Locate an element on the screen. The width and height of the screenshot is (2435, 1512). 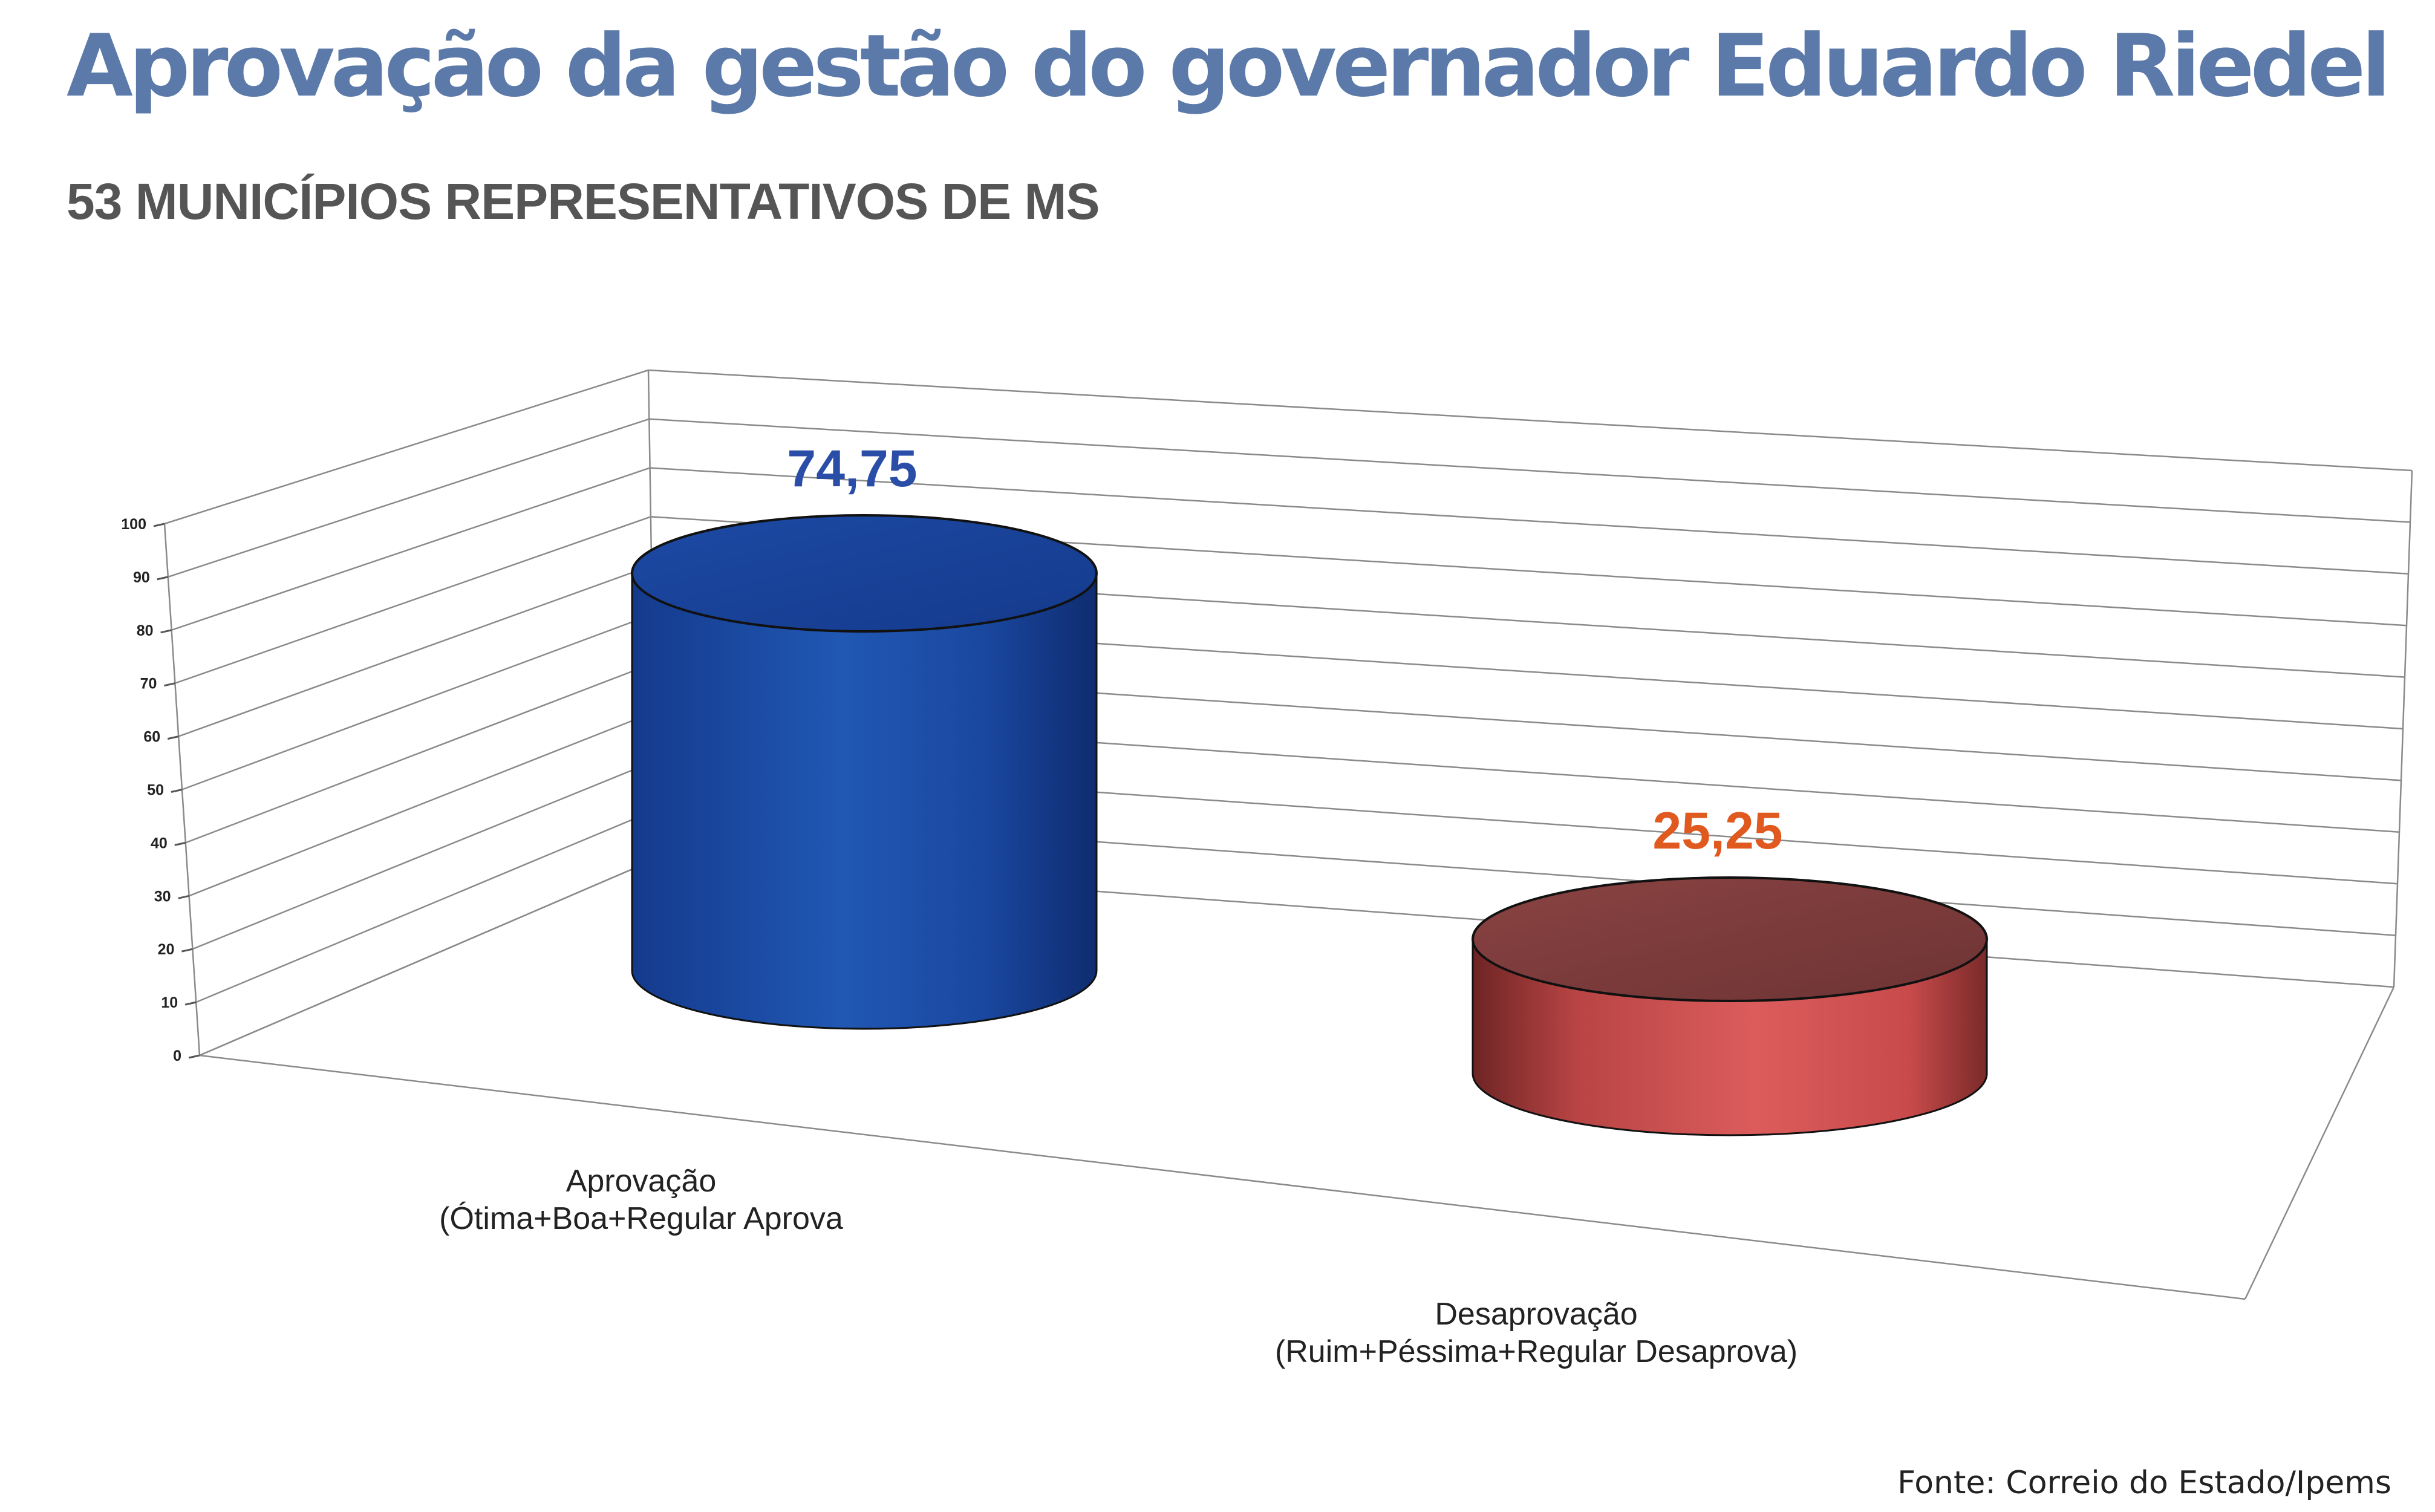
y-tick-label-10: 10 is located at coordinates (169, 1002).